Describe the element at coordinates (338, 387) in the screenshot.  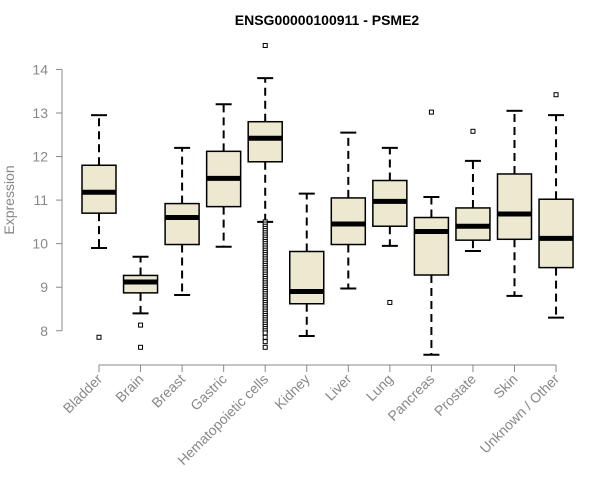
I see `x-tick-label: Liver` at that location.